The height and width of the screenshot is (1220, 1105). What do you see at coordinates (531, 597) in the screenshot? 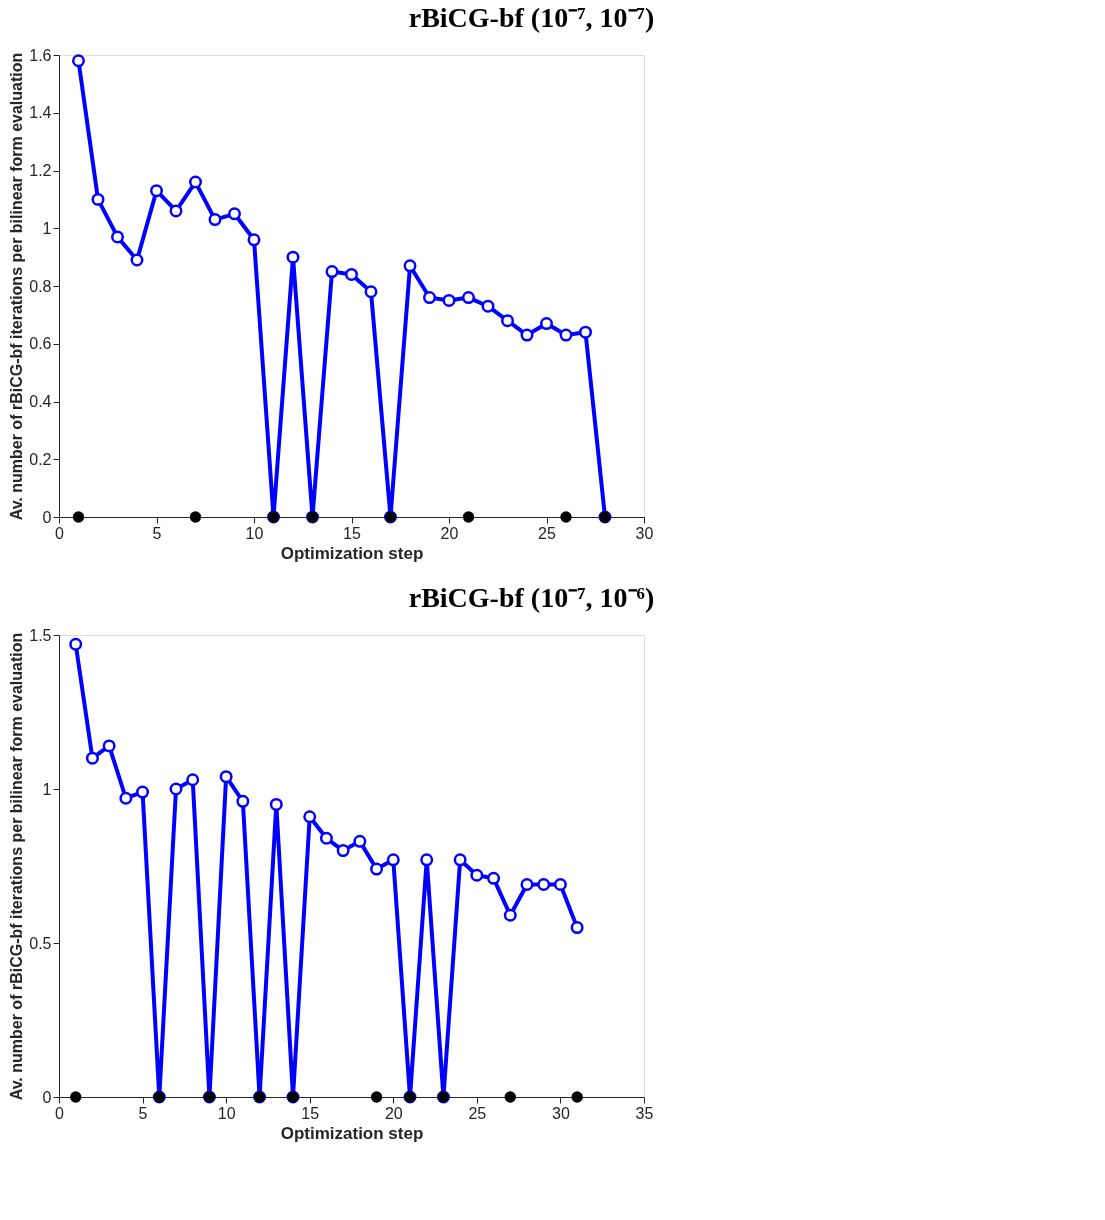
I see `chart-title: rBiCG-bf (10⁻⁷, 10⁻⁶)` at bounding box center [531, 597].